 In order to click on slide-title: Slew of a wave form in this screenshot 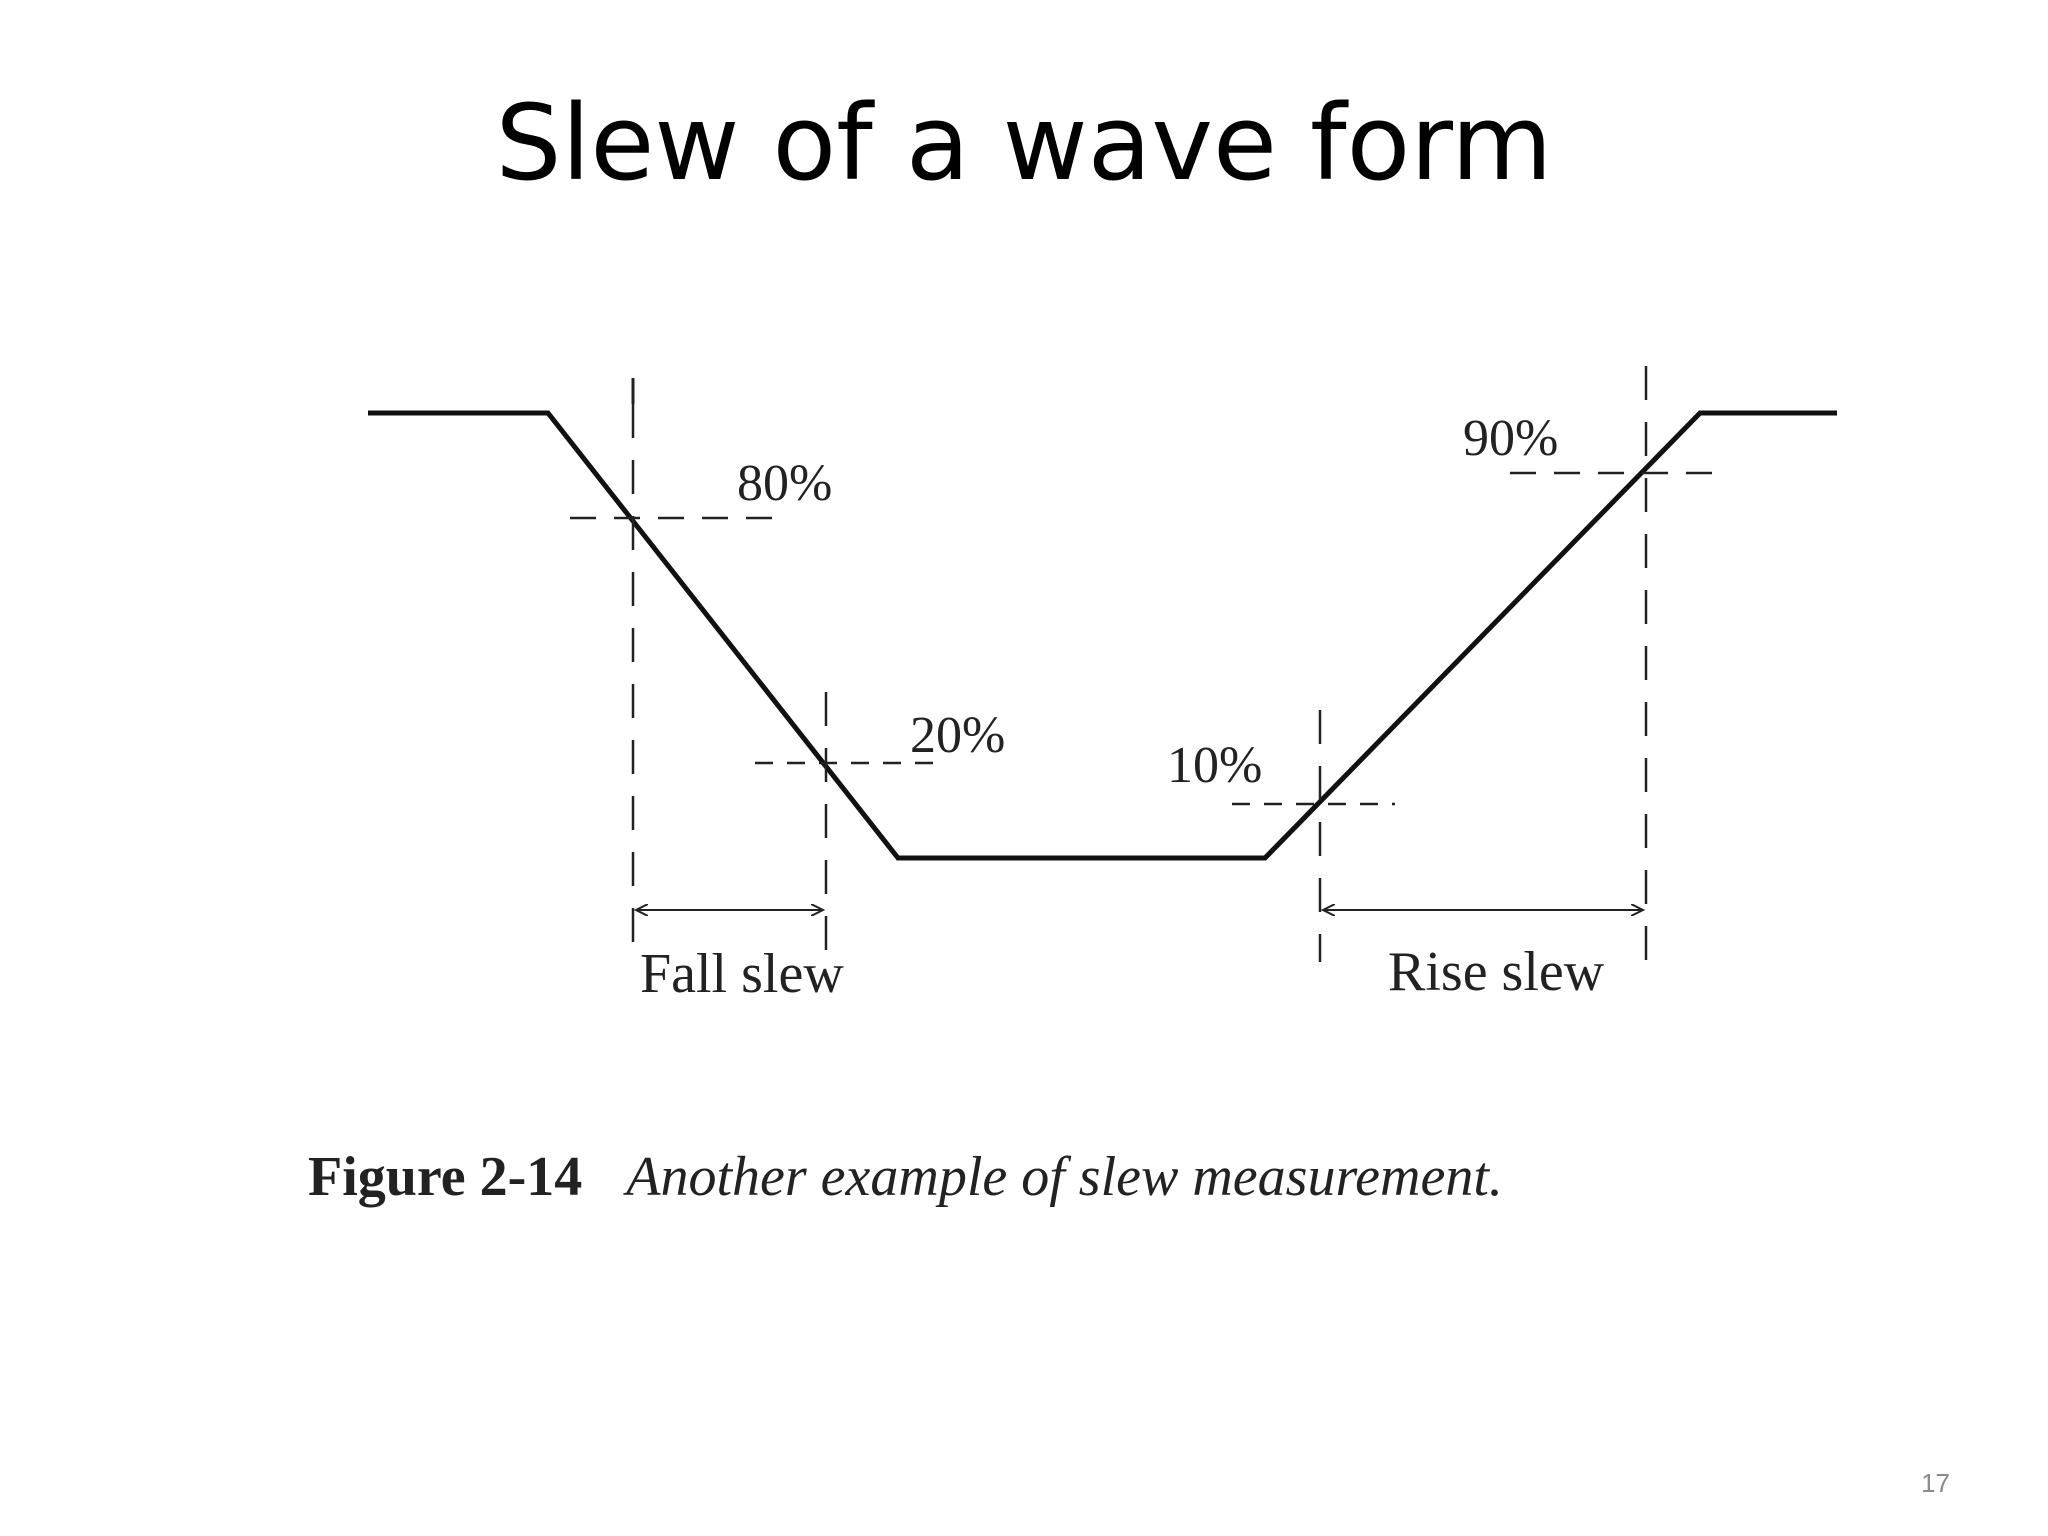, I will do `click(1024, 143)`.